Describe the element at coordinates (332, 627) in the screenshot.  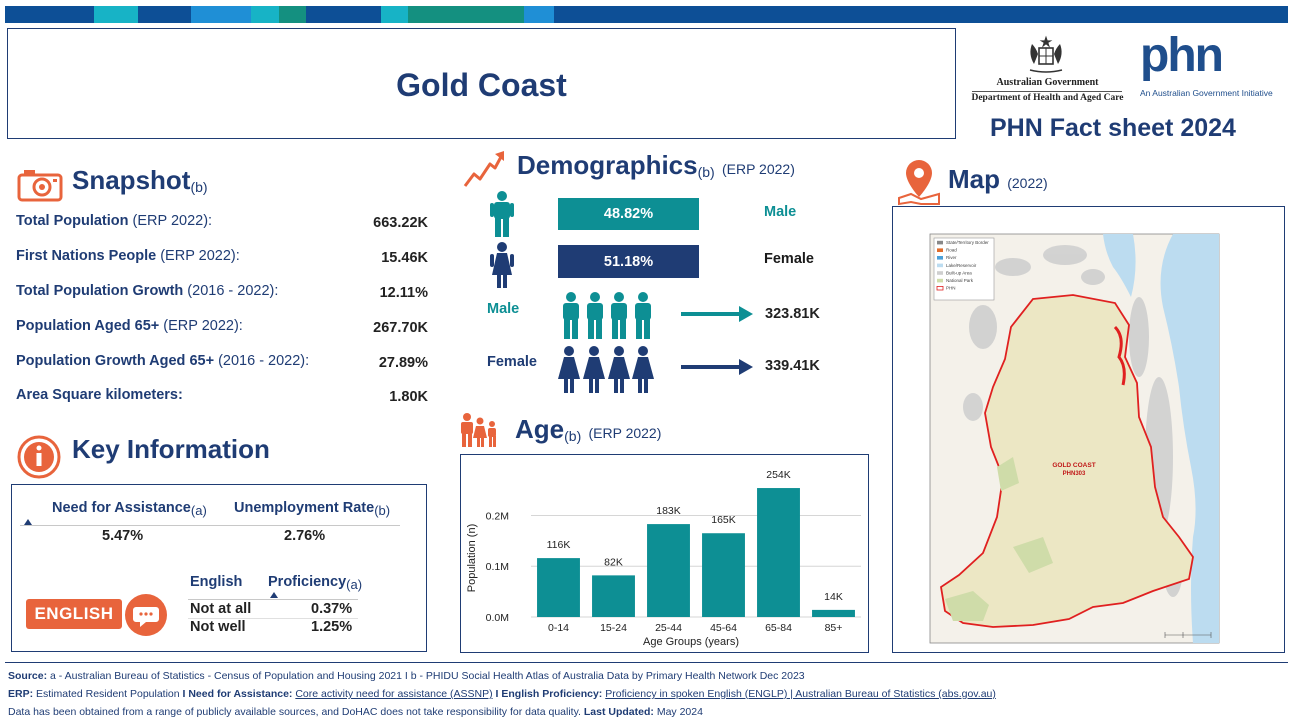
I see `proficiency-row-value: 1.25%` at that location.